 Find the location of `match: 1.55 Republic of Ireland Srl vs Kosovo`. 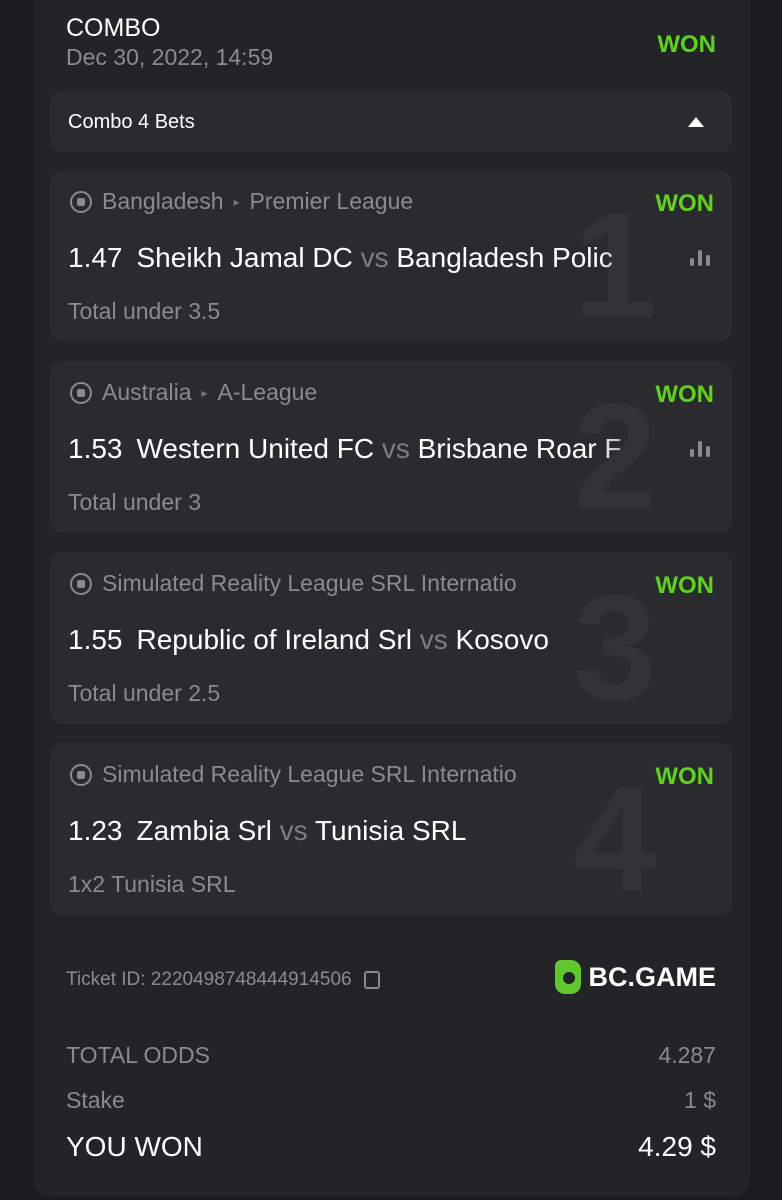

match: 1.55 Republic of Ireland Srl vs Kosovo is located at coordinates (363, 640).